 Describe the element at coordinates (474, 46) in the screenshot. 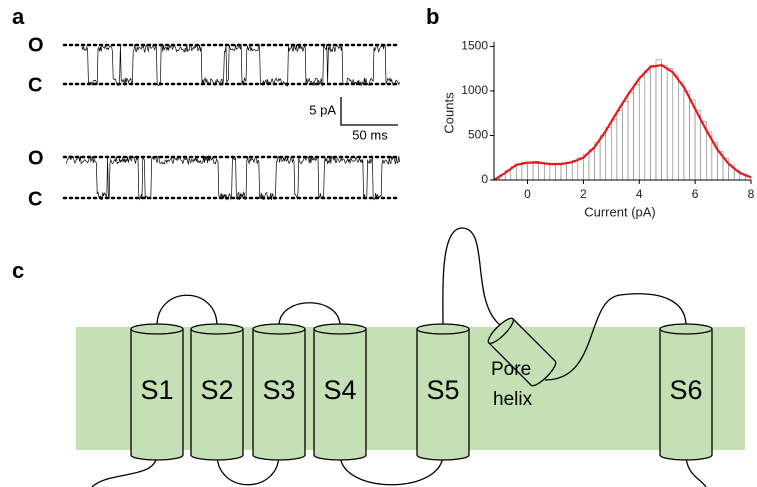

I see `y-tick-label: 1500` at that location.